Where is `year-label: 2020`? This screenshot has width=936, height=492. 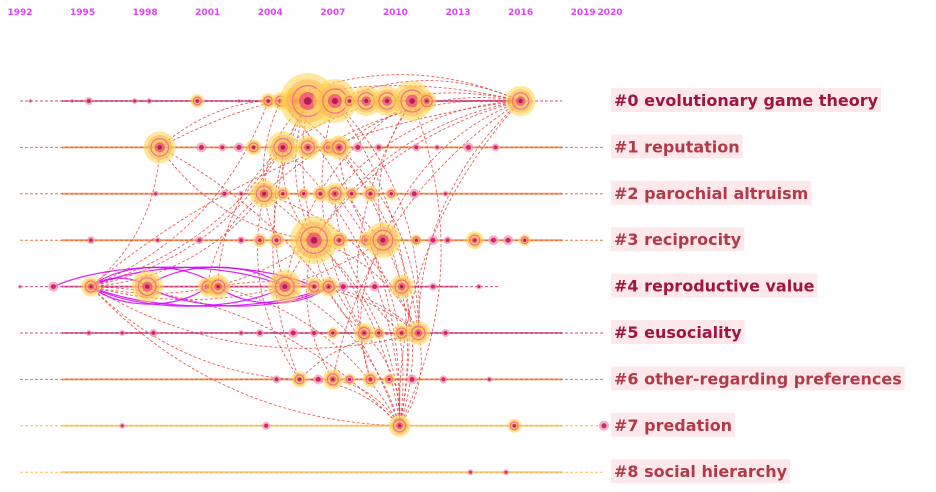
year-label: 2020 is located at coordinates (609, 13).